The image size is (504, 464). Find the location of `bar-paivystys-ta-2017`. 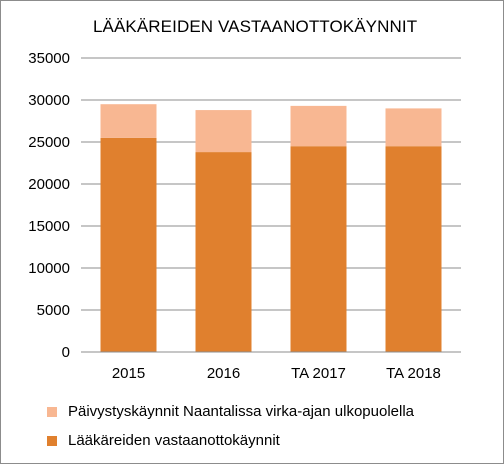

bar-paivystys-ta-2017 is located at coordinates (318, 126).